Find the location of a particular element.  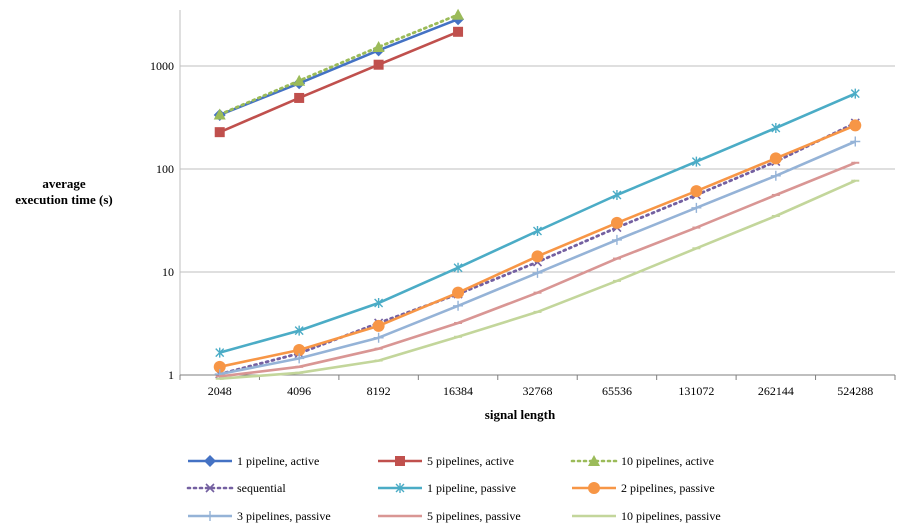

legend-entry: 5 pipelines, active is located at coordinates (446, 461).